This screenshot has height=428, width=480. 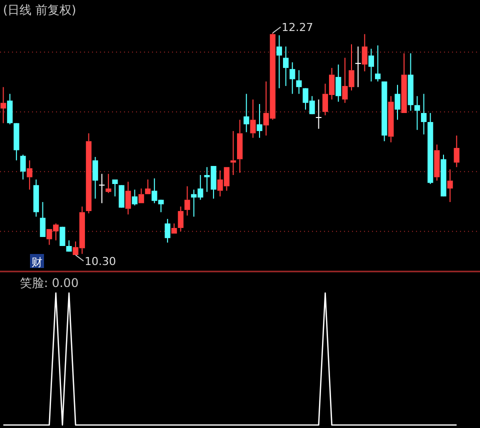 What do you see at coordinates (37, 261) in the screenshot?
I see `note: 财` at bounding box center [37, 261].